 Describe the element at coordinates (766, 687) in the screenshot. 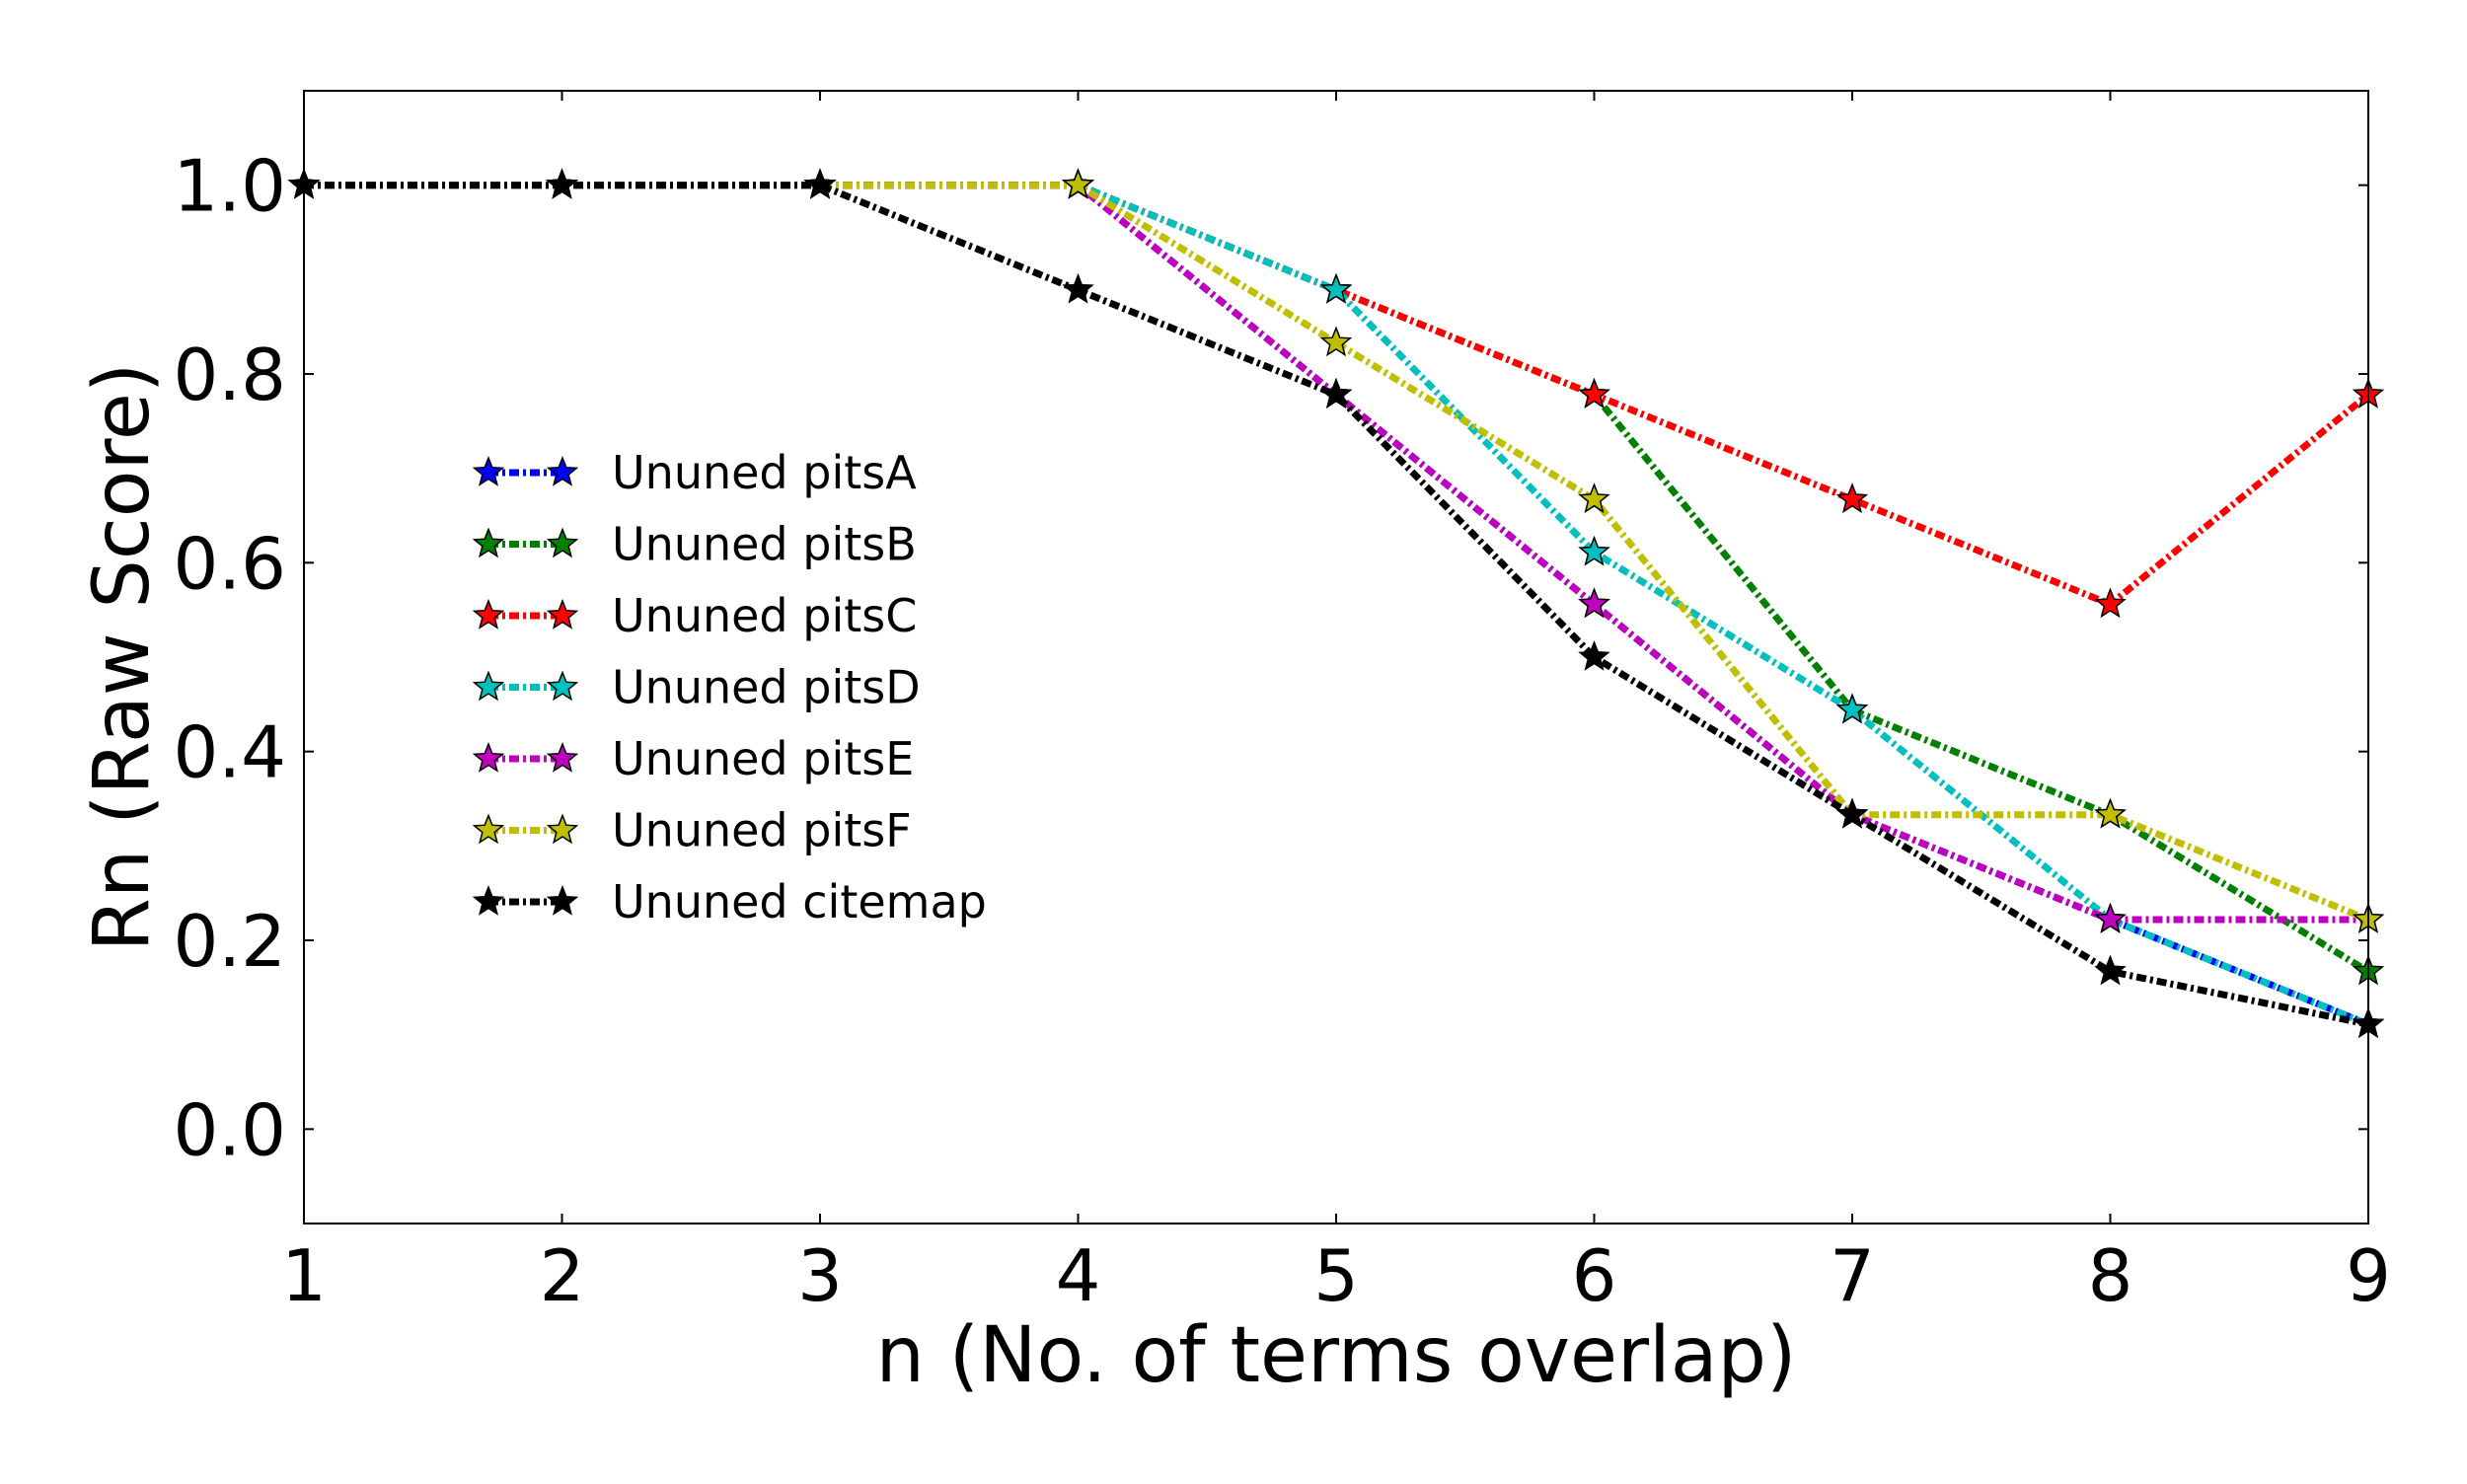

I see `legend-label: Ununed pitsD` at that location.